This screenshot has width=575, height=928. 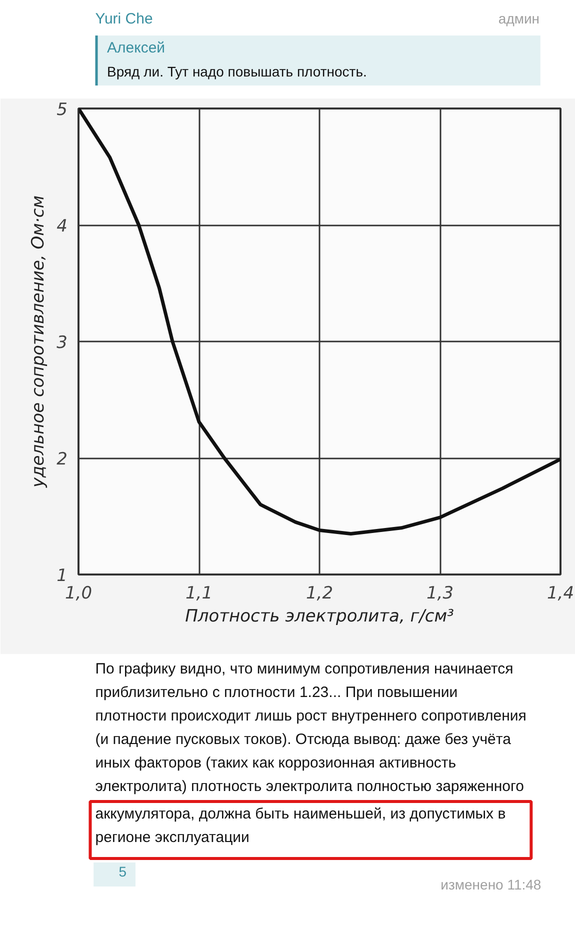 I want to click on y-axis-title: удельное сопротивление, Ом·см, so click(x=38, y=342).